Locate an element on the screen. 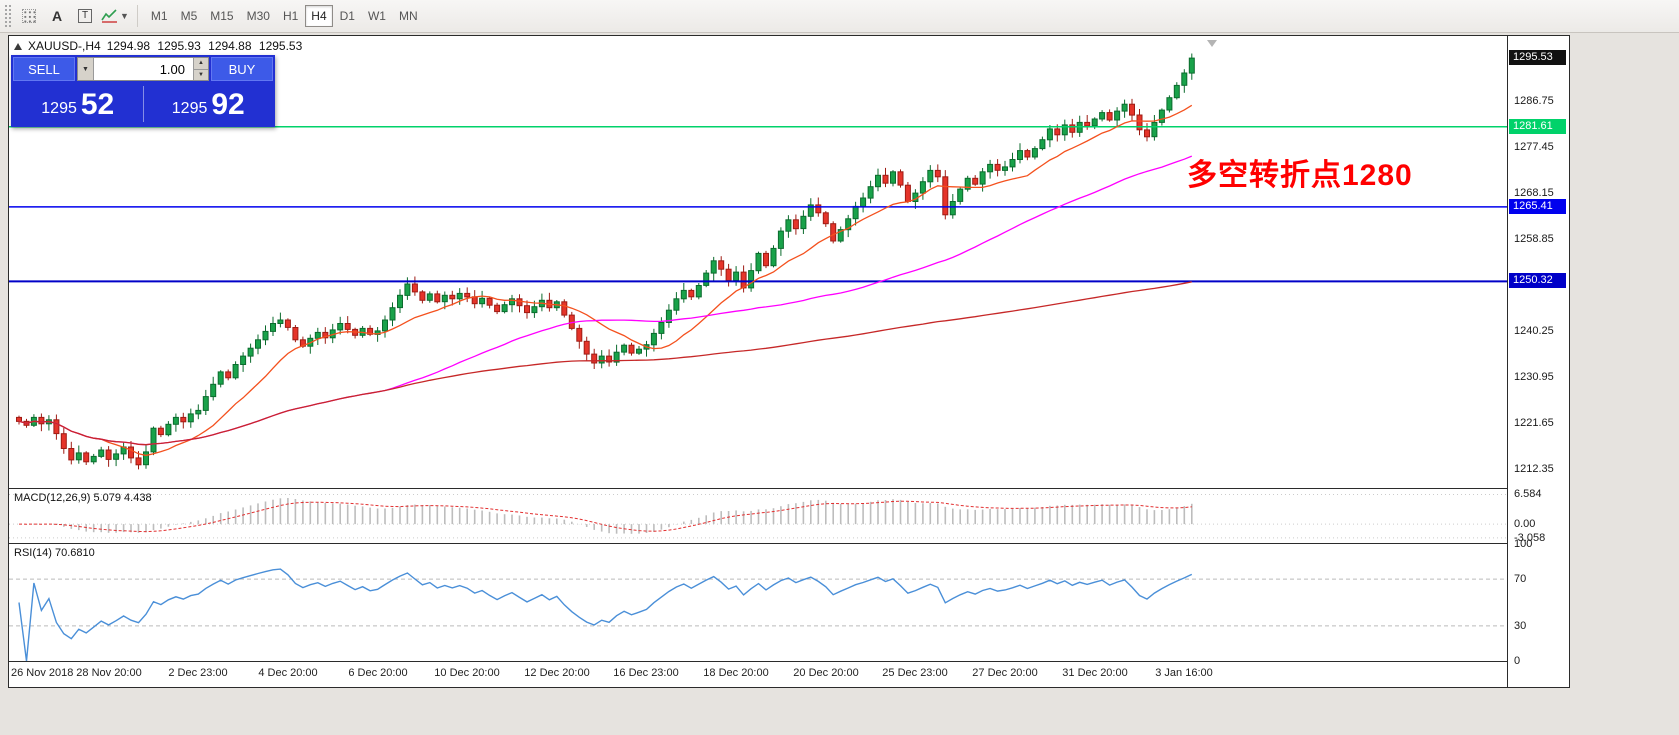 The image size is (1679, 735). time-axis-label: 25 Dec 23:00 is located at coordinates (915, 673).